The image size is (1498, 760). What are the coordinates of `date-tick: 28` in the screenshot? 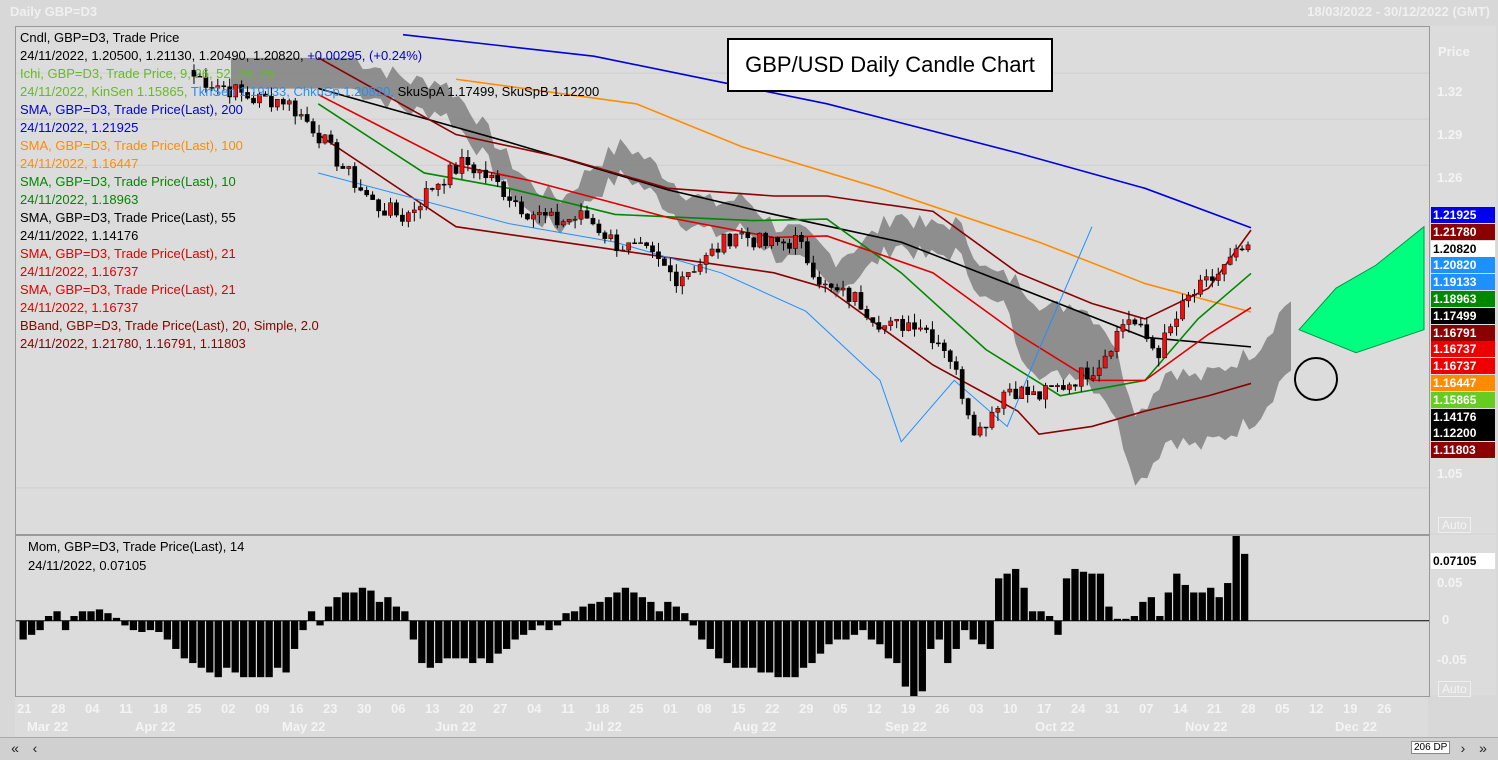 It's located at (58, 708).